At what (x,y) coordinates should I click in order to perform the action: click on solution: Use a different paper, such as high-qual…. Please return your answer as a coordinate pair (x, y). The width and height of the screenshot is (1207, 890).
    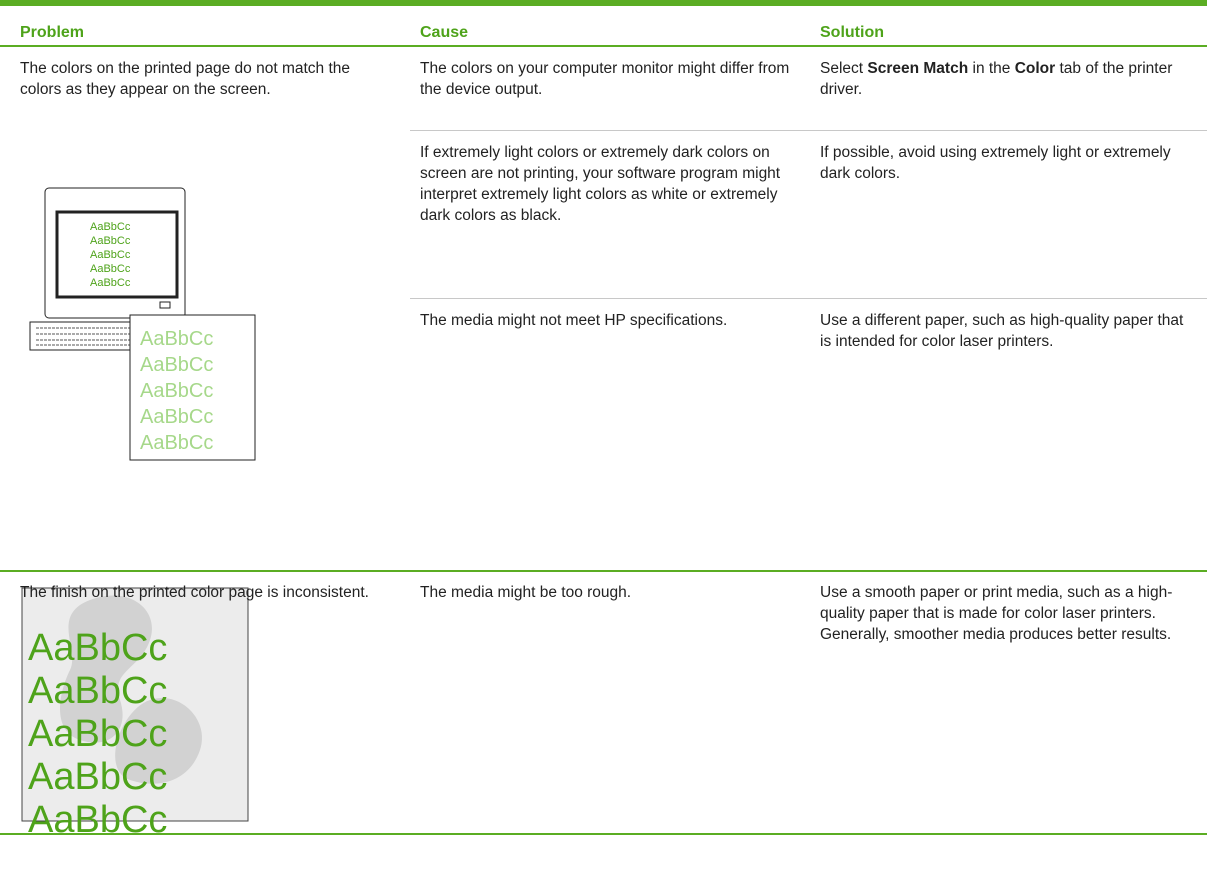
    Looking at the image, I should click on (1002, 331).